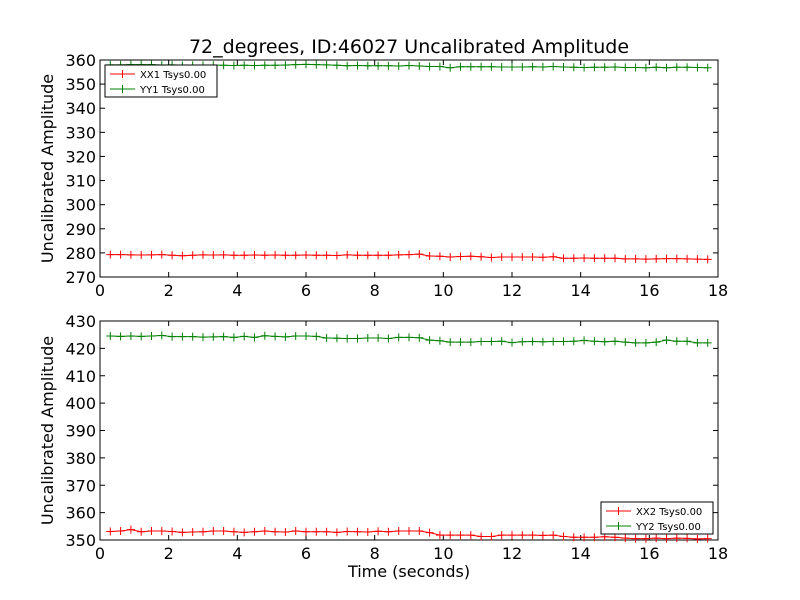 The width and height of the screenshot is (800, 600). What do you see at coordinates (306, 553) in the screenshot?
I see `x-tick-label: 6` at bounding box center [306, 553].